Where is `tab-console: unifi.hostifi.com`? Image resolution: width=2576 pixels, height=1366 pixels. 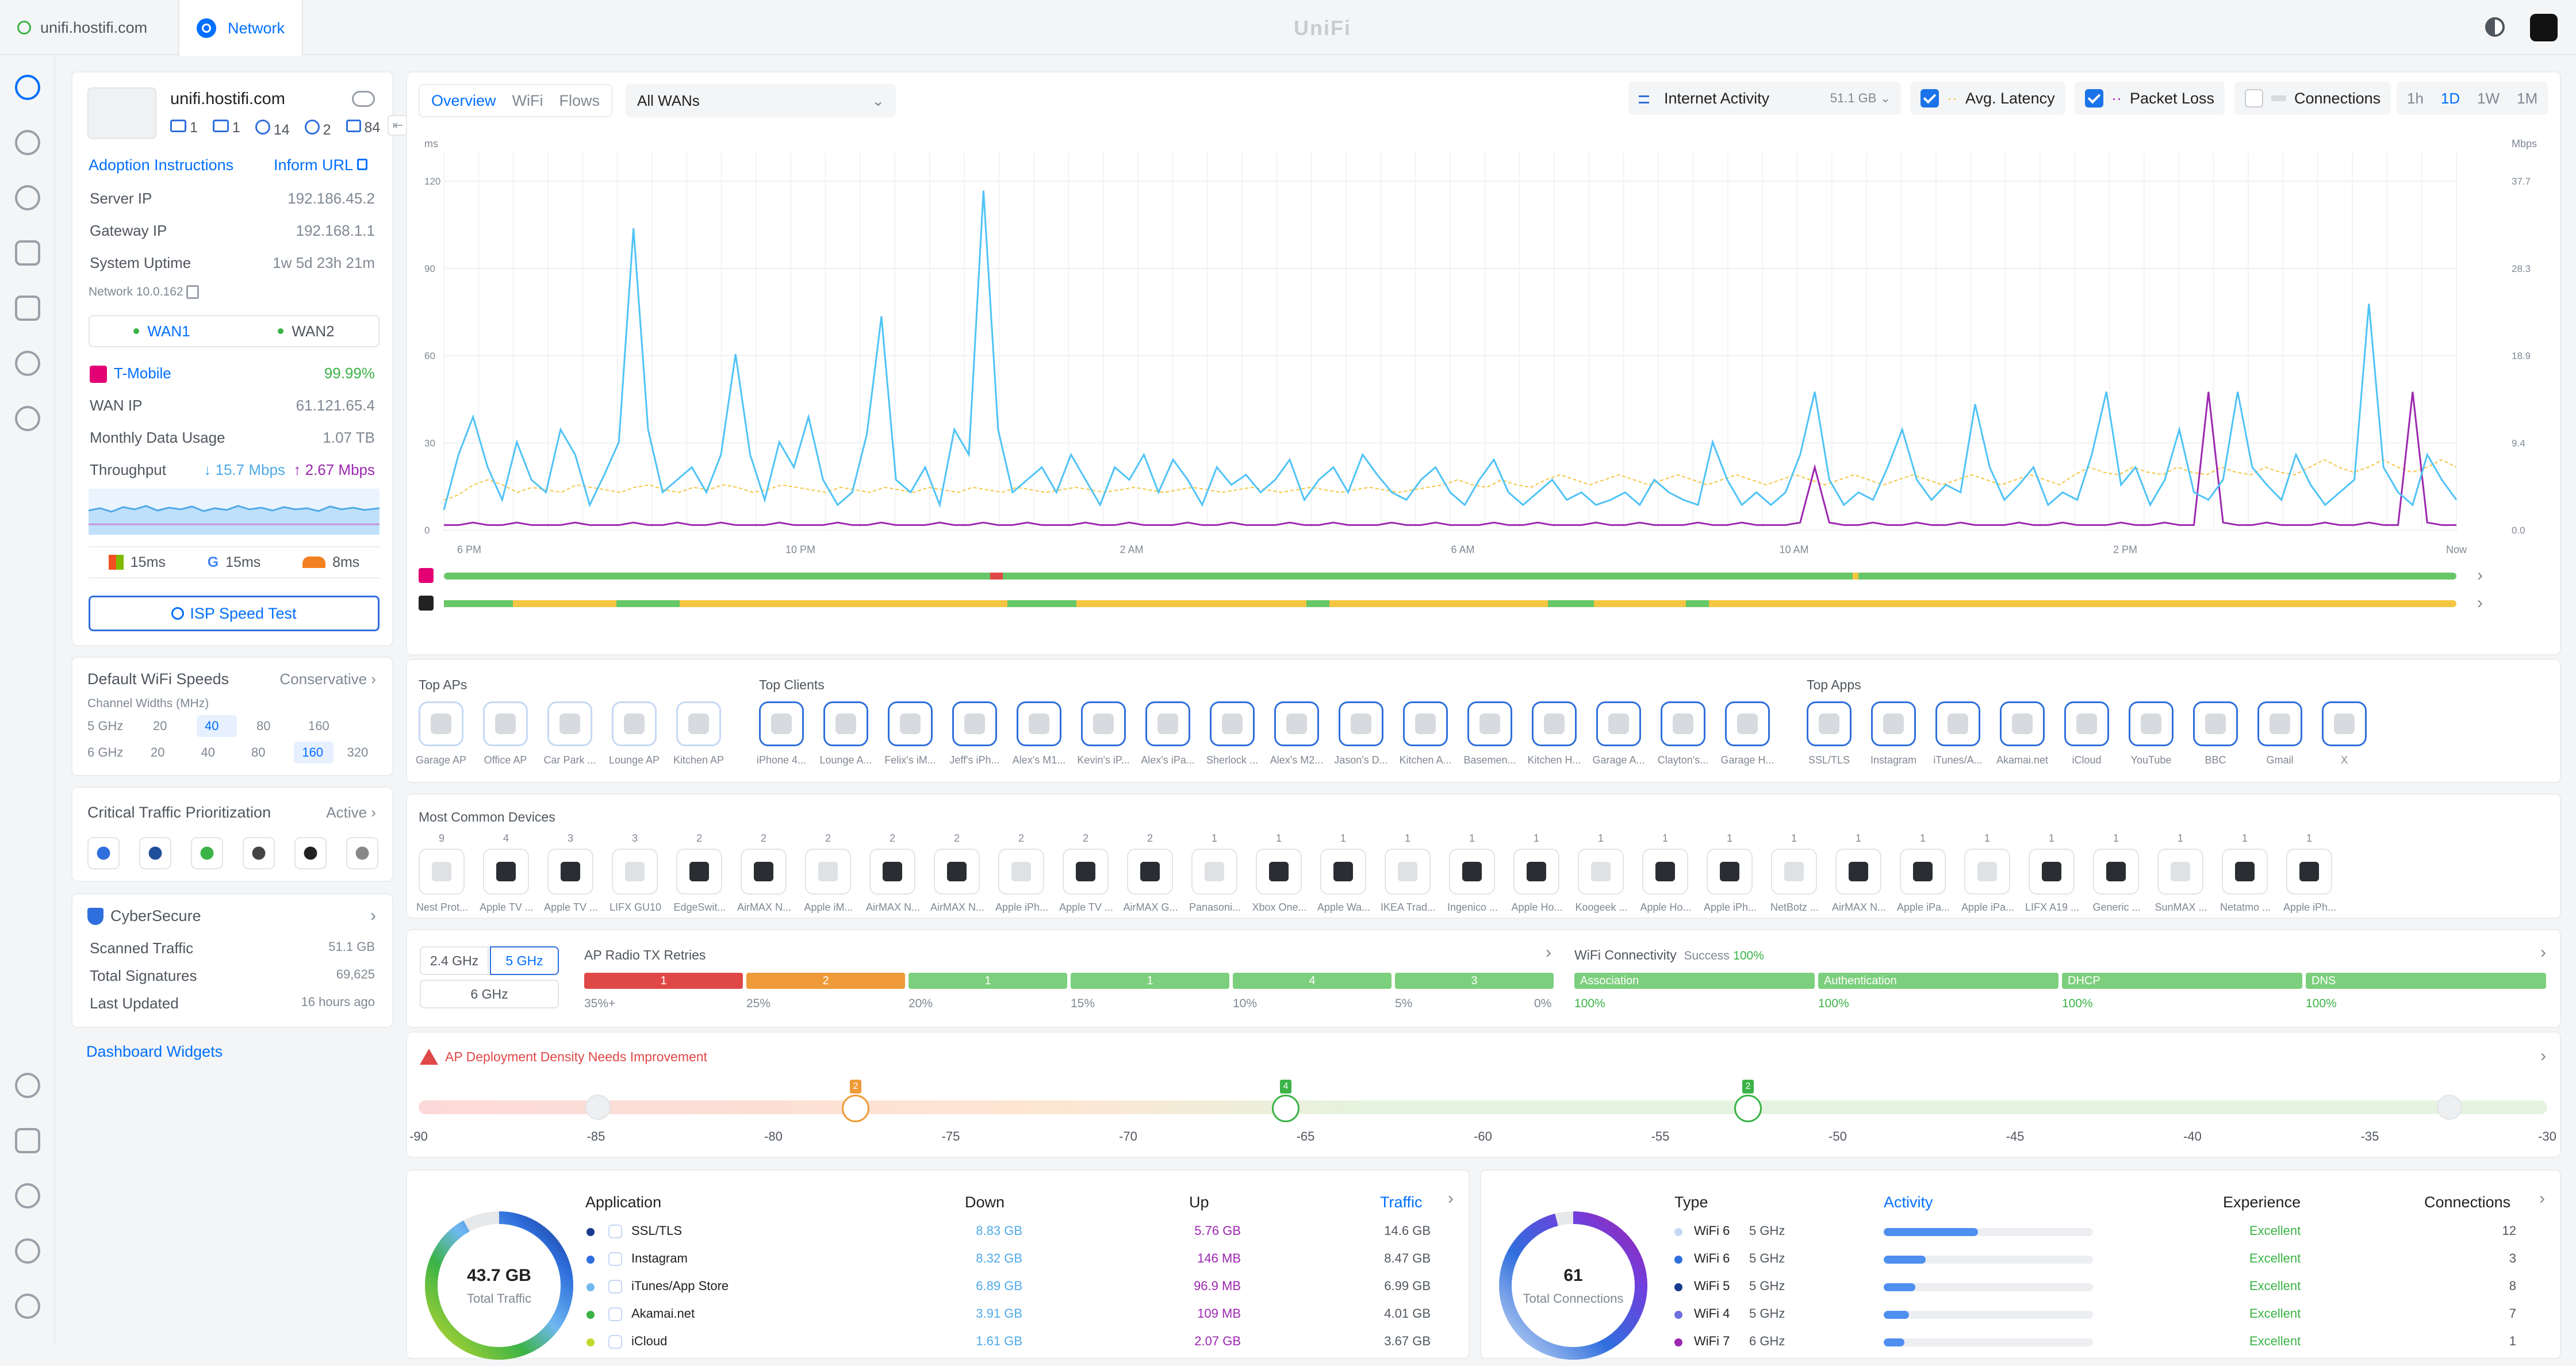
tab-console: unifi.hostifi.com is located at coordinates (82, 27).